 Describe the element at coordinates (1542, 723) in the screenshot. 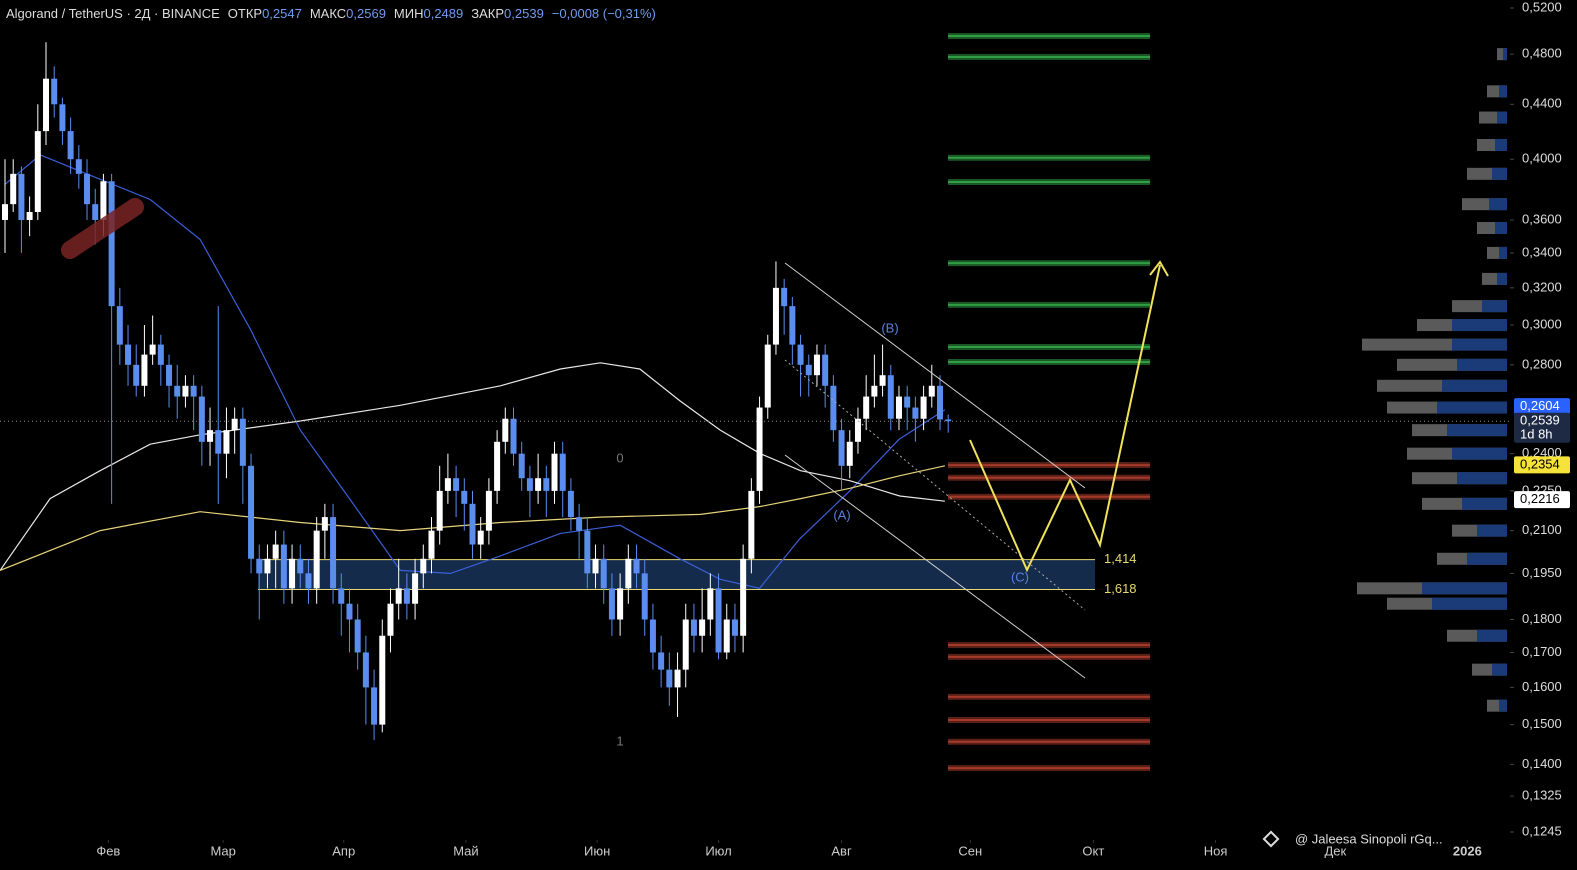

I see `y-tick-label: 0,1500` at that location.